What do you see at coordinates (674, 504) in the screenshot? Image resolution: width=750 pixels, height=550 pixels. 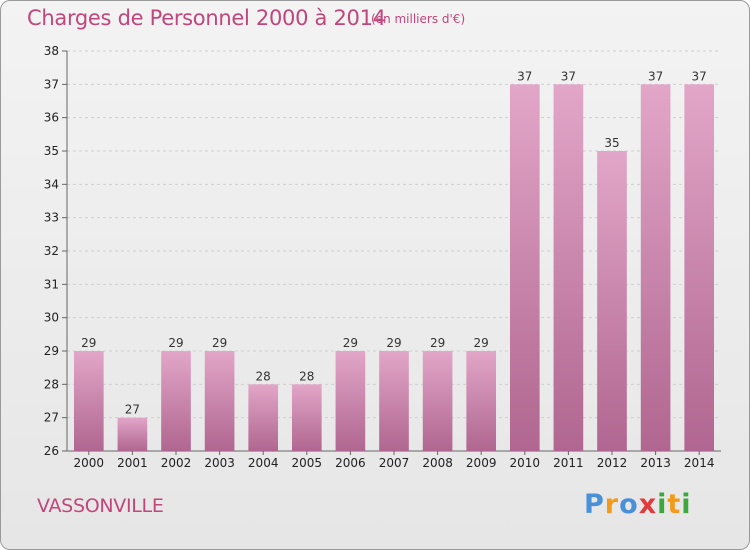 I see `logo-letter: t` at bounding box center [674, 504].